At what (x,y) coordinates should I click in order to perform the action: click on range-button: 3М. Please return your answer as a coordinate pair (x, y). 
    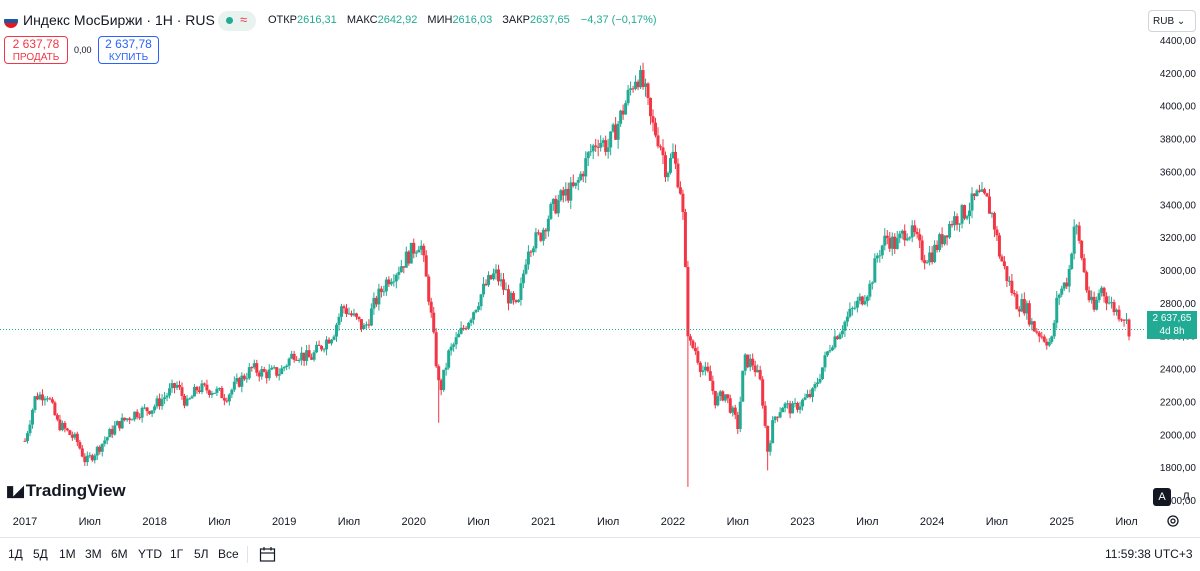
    Looking at the image, I should click on (93, 554).